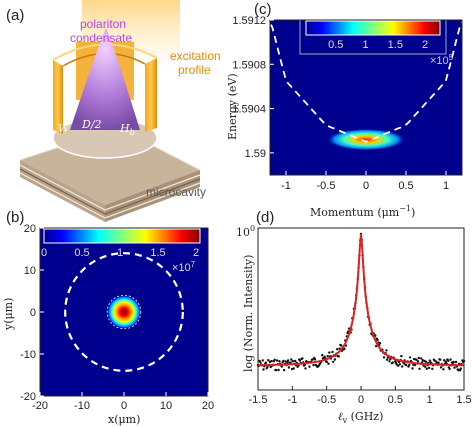 This screenshot has width=474, height=427. I want to click on c-ytick-label: 1.5908, so click(249, 65).